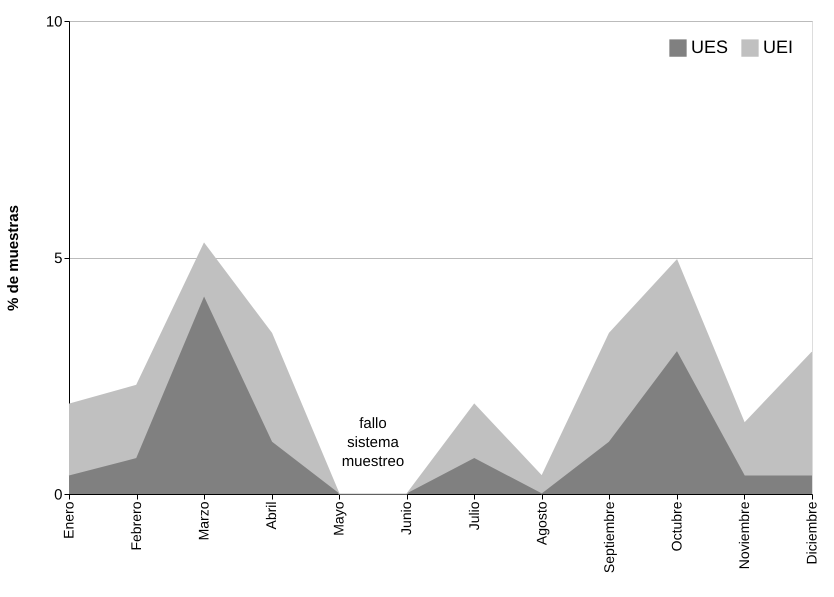 This screenshot has width=834, height=597. Describe the element at coordinates (13, 258) in the screenshot. I see `y-axis-title: % de muestras` at that location.